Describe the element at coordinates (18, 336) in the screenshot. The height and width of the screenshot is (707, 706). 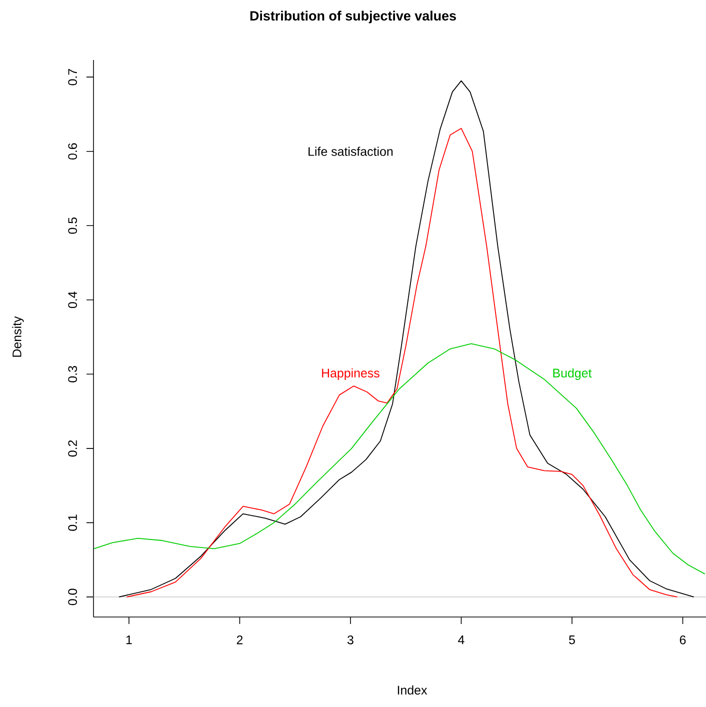
I see `y-axis-title: Density` at that location.